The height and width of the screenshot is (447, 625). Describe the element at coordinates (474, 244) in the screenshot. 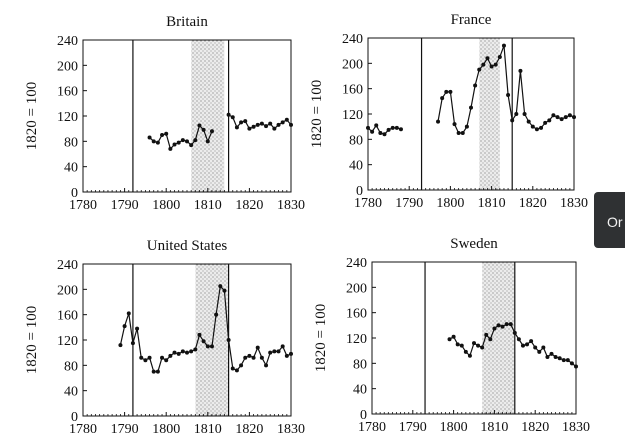

I see `chart-title: Sweden` at that location.